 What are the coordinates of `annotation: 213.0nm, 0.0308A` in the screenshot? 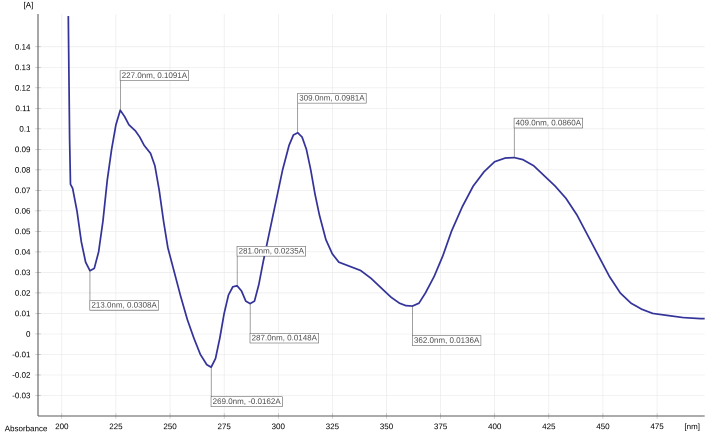 It's located at (124, 305).